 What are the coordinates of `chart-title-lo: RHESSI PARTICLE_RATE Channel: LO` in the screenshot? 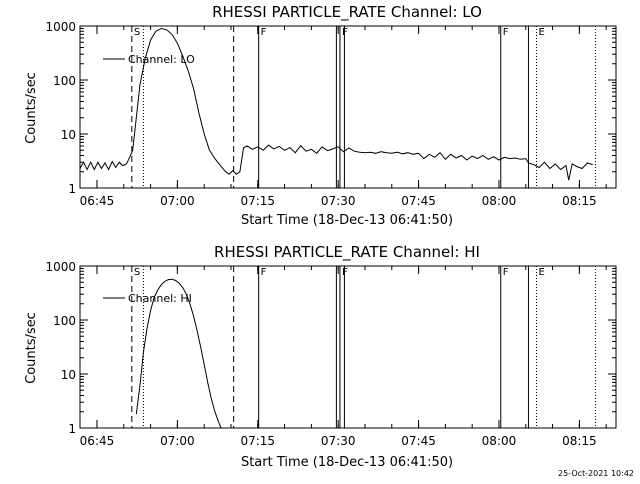 It's located at (347, 12).